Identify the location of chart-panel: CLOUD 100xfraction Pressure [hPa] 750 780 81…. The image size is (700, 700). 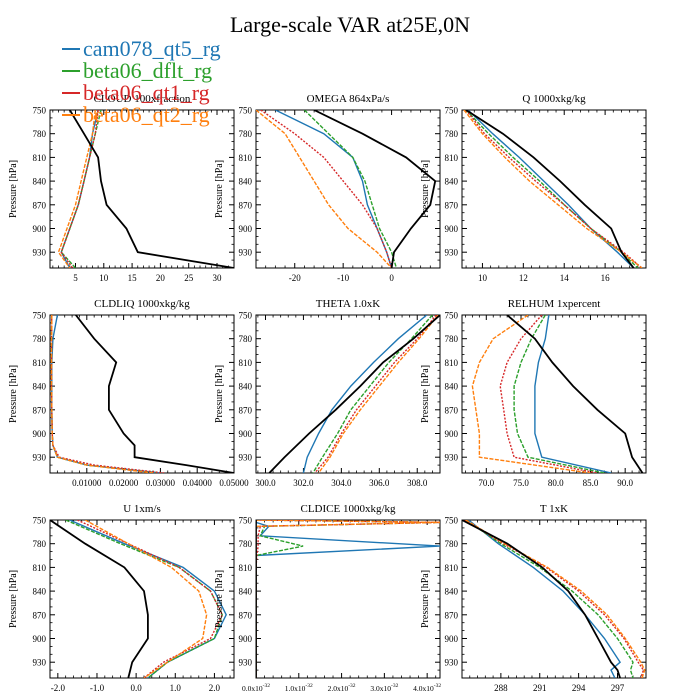
(121, 188).